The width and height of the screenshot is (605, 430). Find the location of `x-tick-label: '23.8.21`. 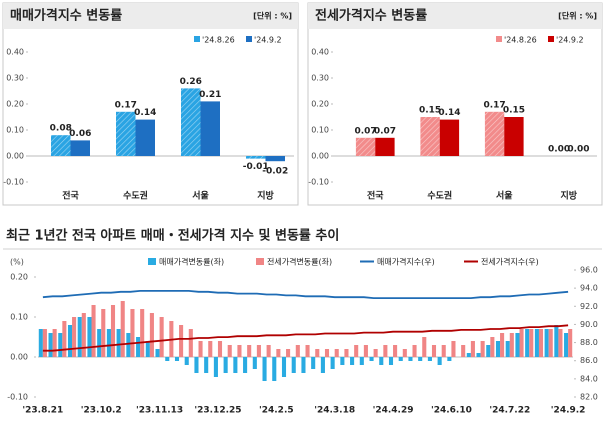

x-tick-label: '23.8.21 is located at coordinates (42, 411).